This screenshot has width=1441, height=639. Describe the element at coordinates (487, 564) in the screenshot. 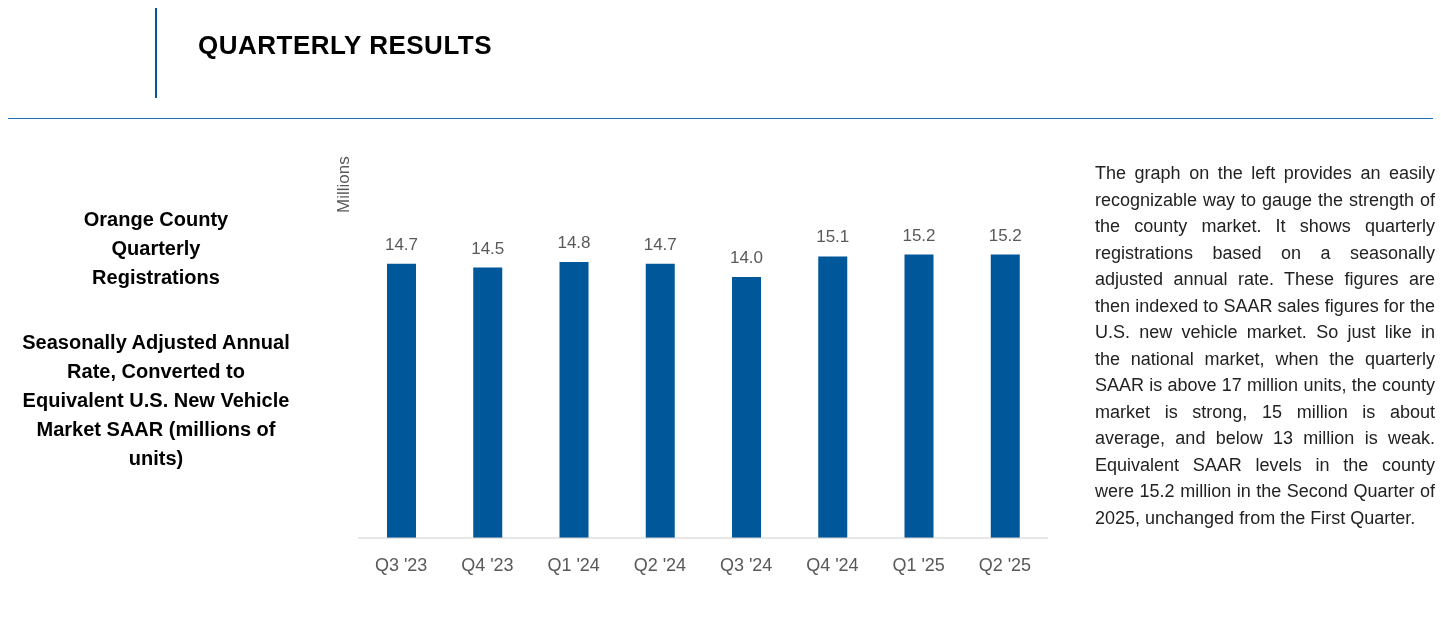

I see `x-tick-label: Q4 '23` at that location.